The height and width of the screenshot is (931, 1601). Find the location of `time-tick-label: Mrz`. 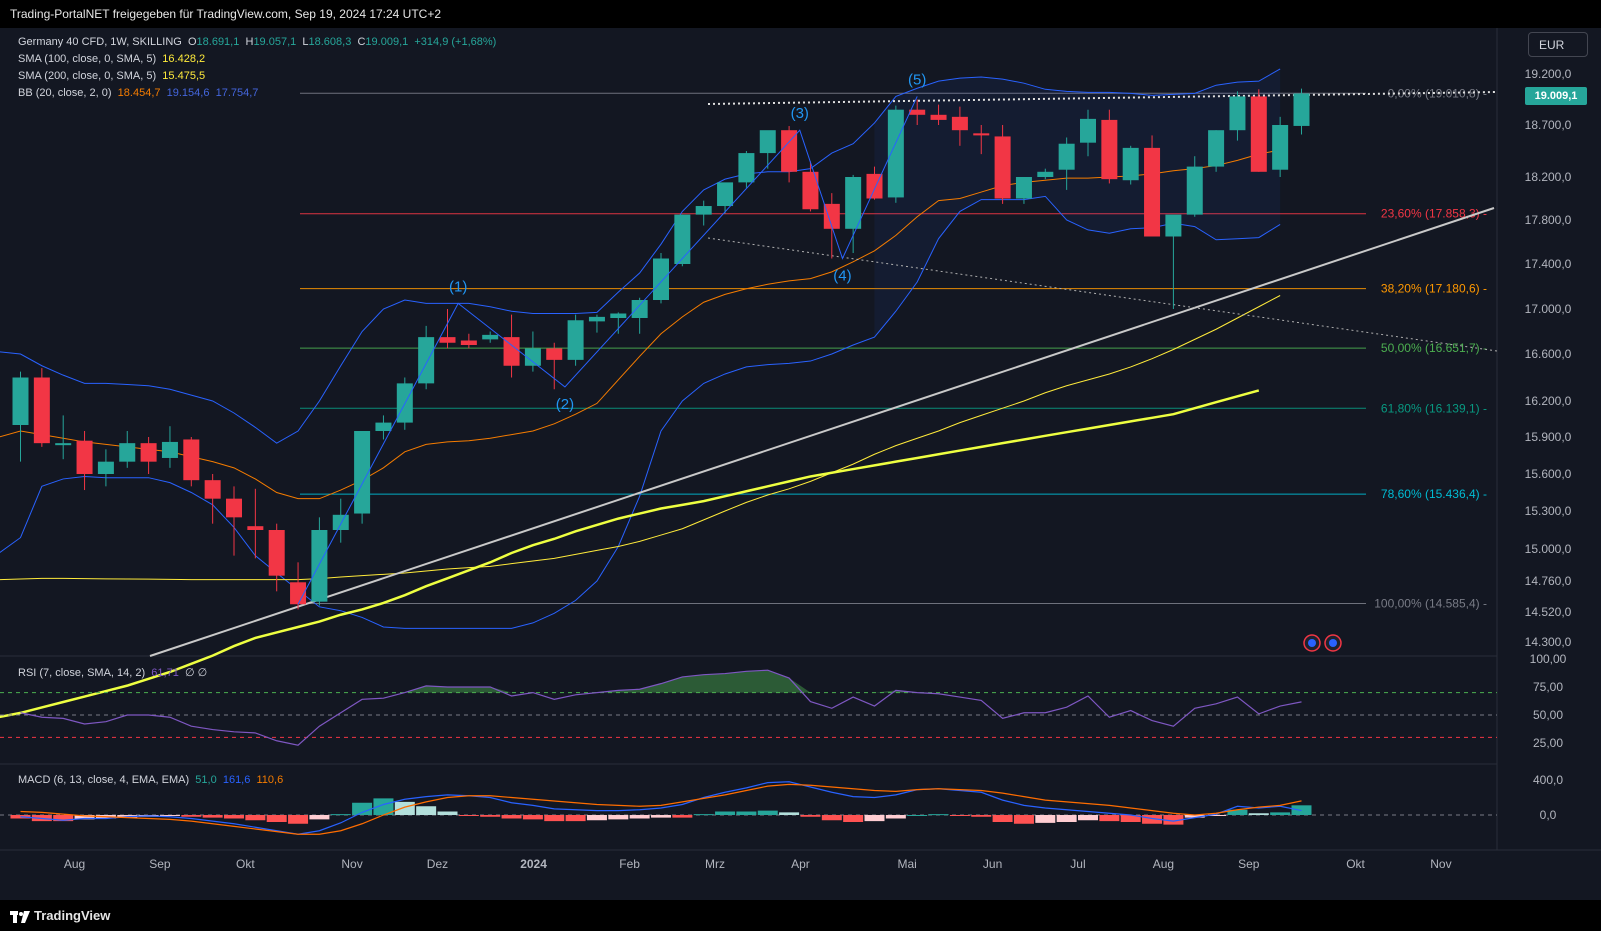

time-tick-label: Mrz is located at coordinates (715, 864).